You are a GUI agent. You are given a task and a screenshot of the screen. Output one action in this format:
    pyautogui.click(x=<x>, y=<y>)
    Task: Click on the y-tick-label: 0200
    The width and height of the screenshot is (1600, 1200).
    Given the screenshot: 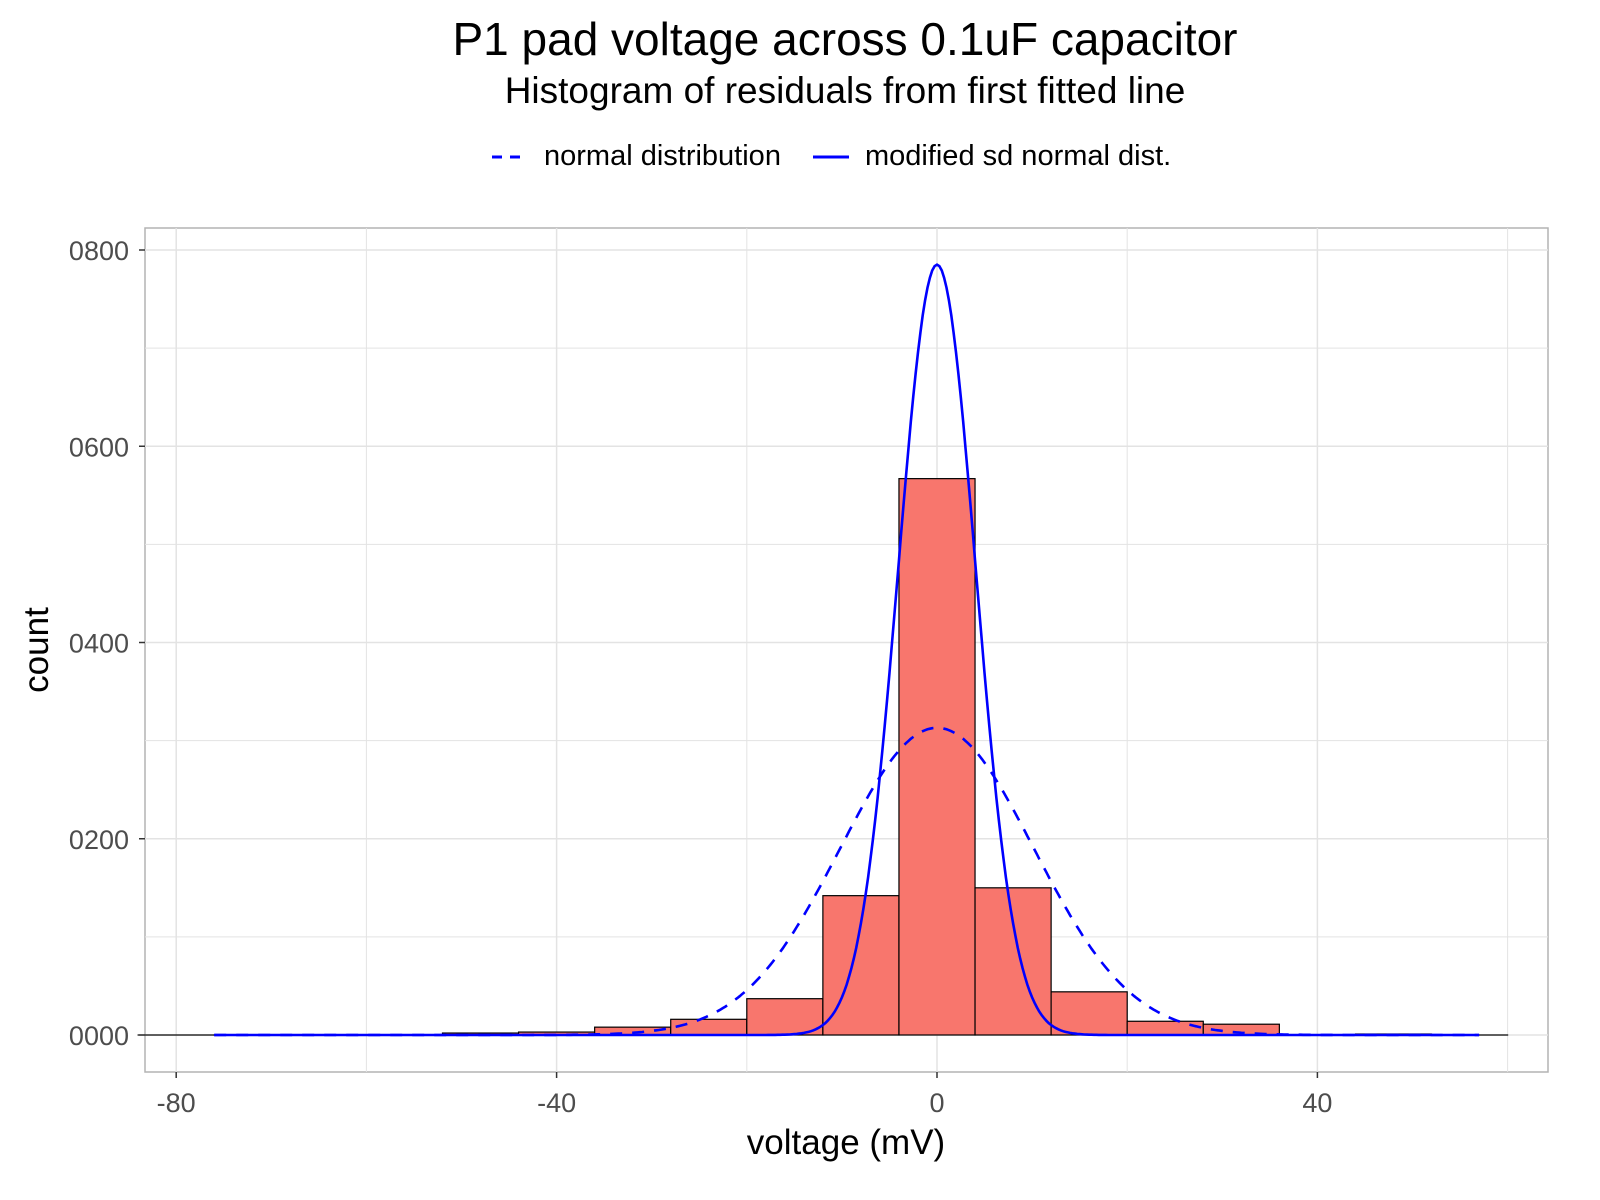 What is the action you would take?
    pyautogui.click(x=99, y=840)
    